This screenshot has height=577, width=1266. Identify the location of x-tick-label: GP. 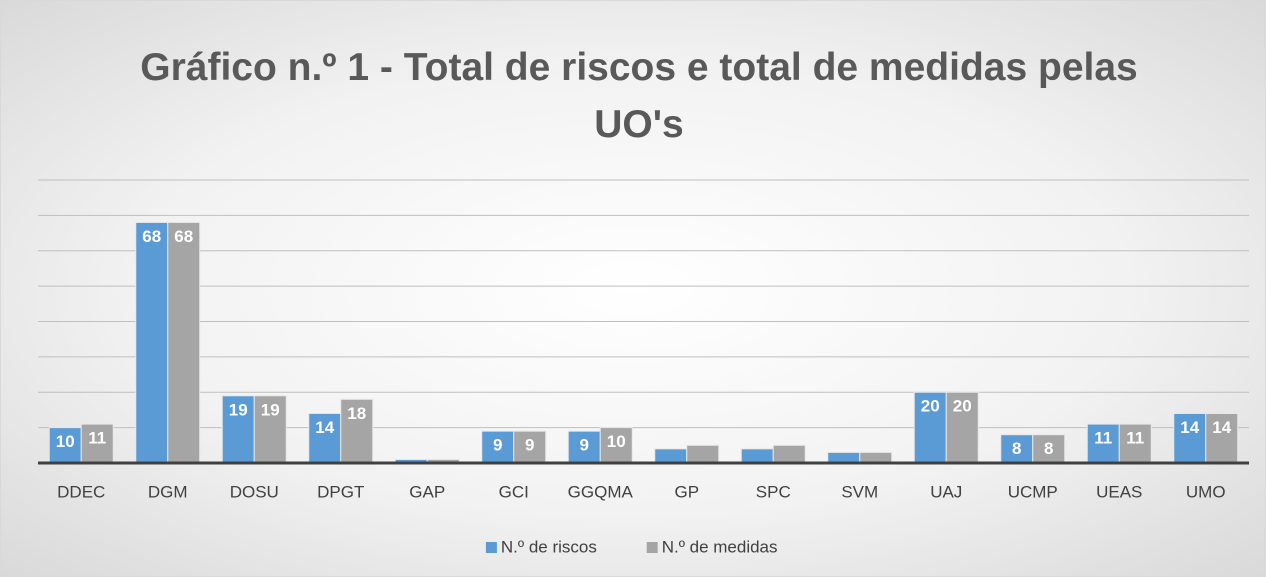
(686, 491).